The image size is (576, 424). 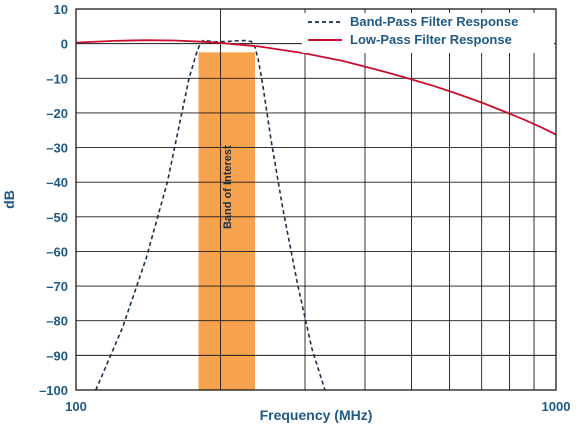 What do you see at coordinates (57, 148) in the screenshot?
I see `y-tick-label: –30` at bounding box center [57, 148].